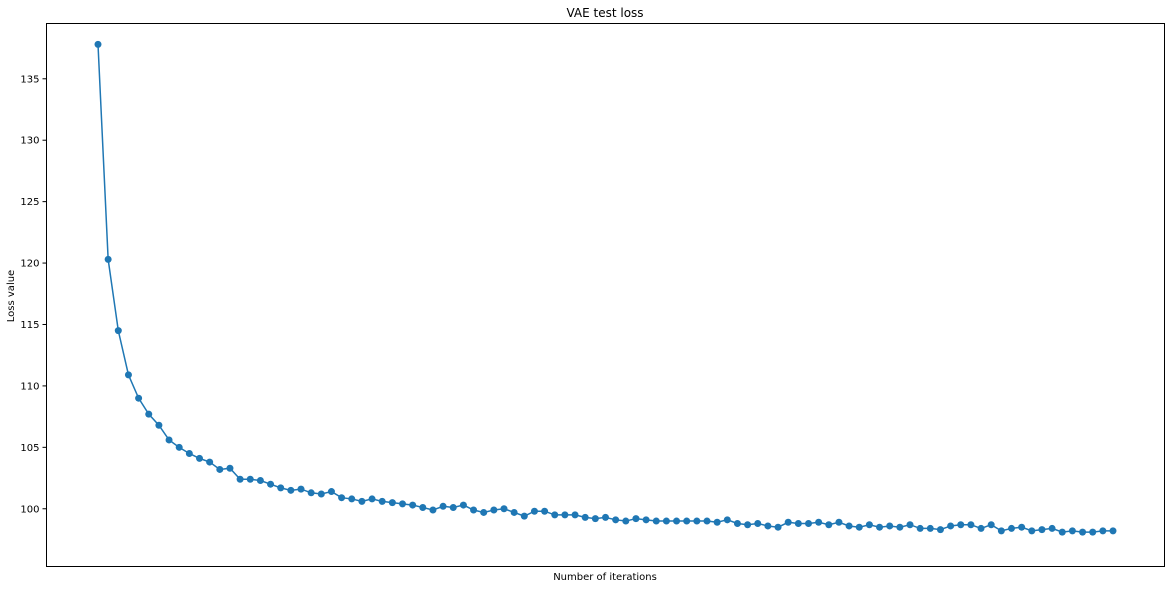  I want to click on y-tick-label: 135, so click(29, 79).